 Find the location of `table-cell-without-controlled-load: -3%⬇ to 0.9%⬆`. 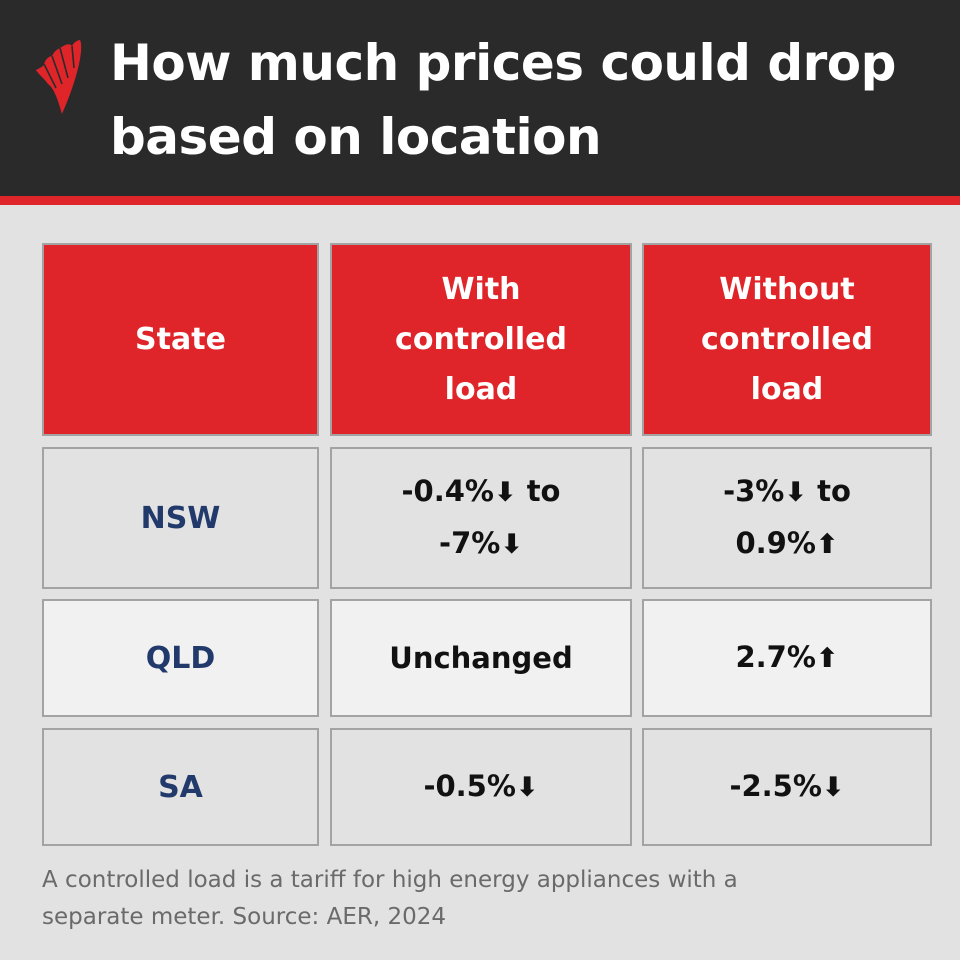

table-cell-without-controlled-load: -3%⬇ to 0.9%⬆ is located at coordinates (787, 518).